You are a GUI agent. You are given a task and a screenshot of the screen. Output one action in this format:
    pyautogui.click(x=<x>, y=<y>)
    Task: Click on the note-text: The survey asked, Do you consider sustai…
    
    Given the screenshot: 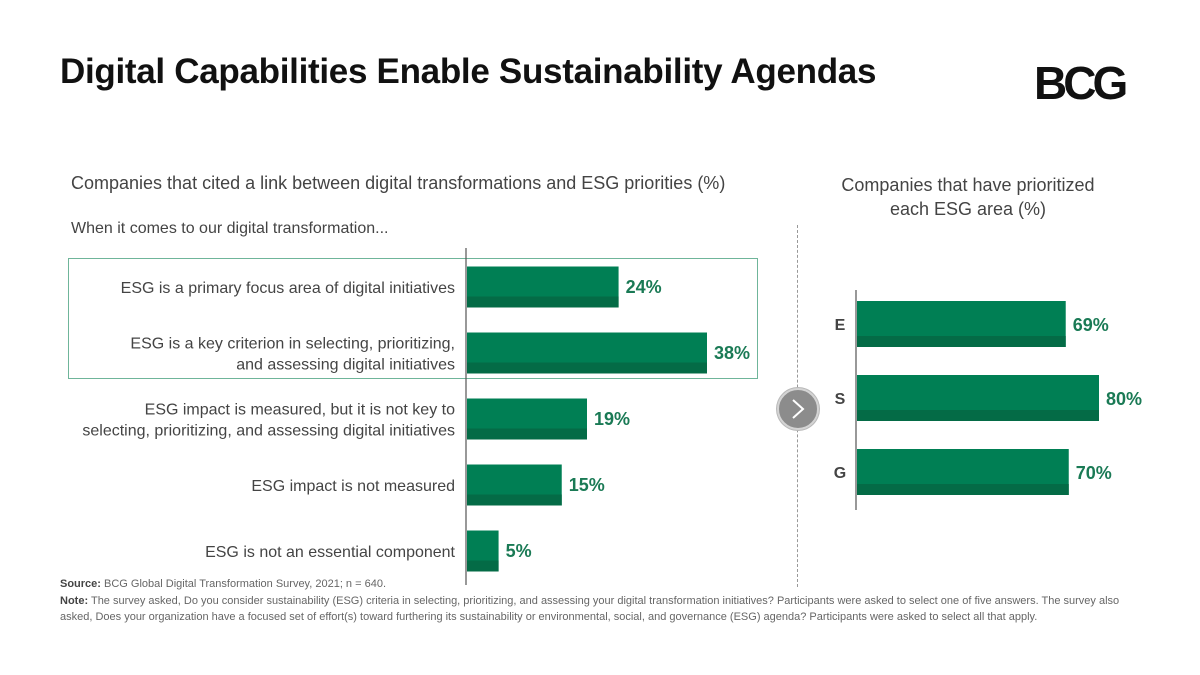 What is the action you would take?
    pyautogui.click(x=590, y=609)
    